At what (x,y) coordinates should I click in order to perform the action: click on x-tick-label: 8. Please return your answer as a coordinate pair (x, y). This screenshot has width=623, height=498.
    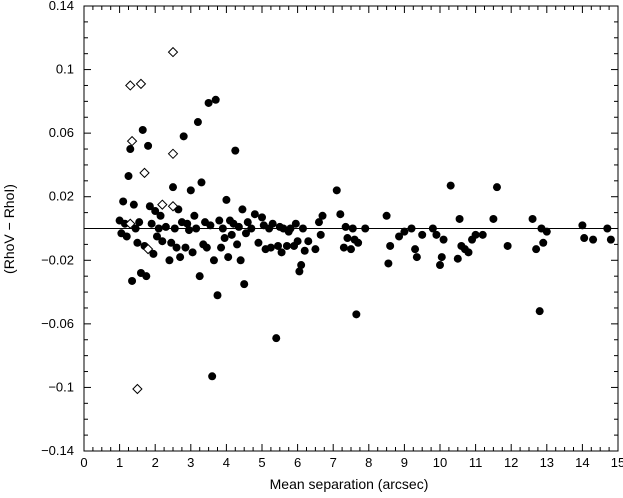
    Looking at the image, I should click on (368, 462).